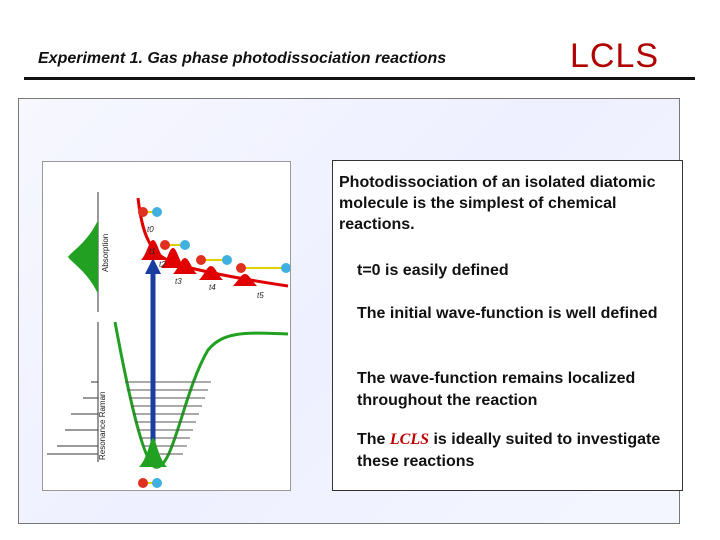 The width and height of the screenshot is (720, 540). I want to click on time-labels: t0 t1 t2 t3 t4 t5, so click(205, 262).